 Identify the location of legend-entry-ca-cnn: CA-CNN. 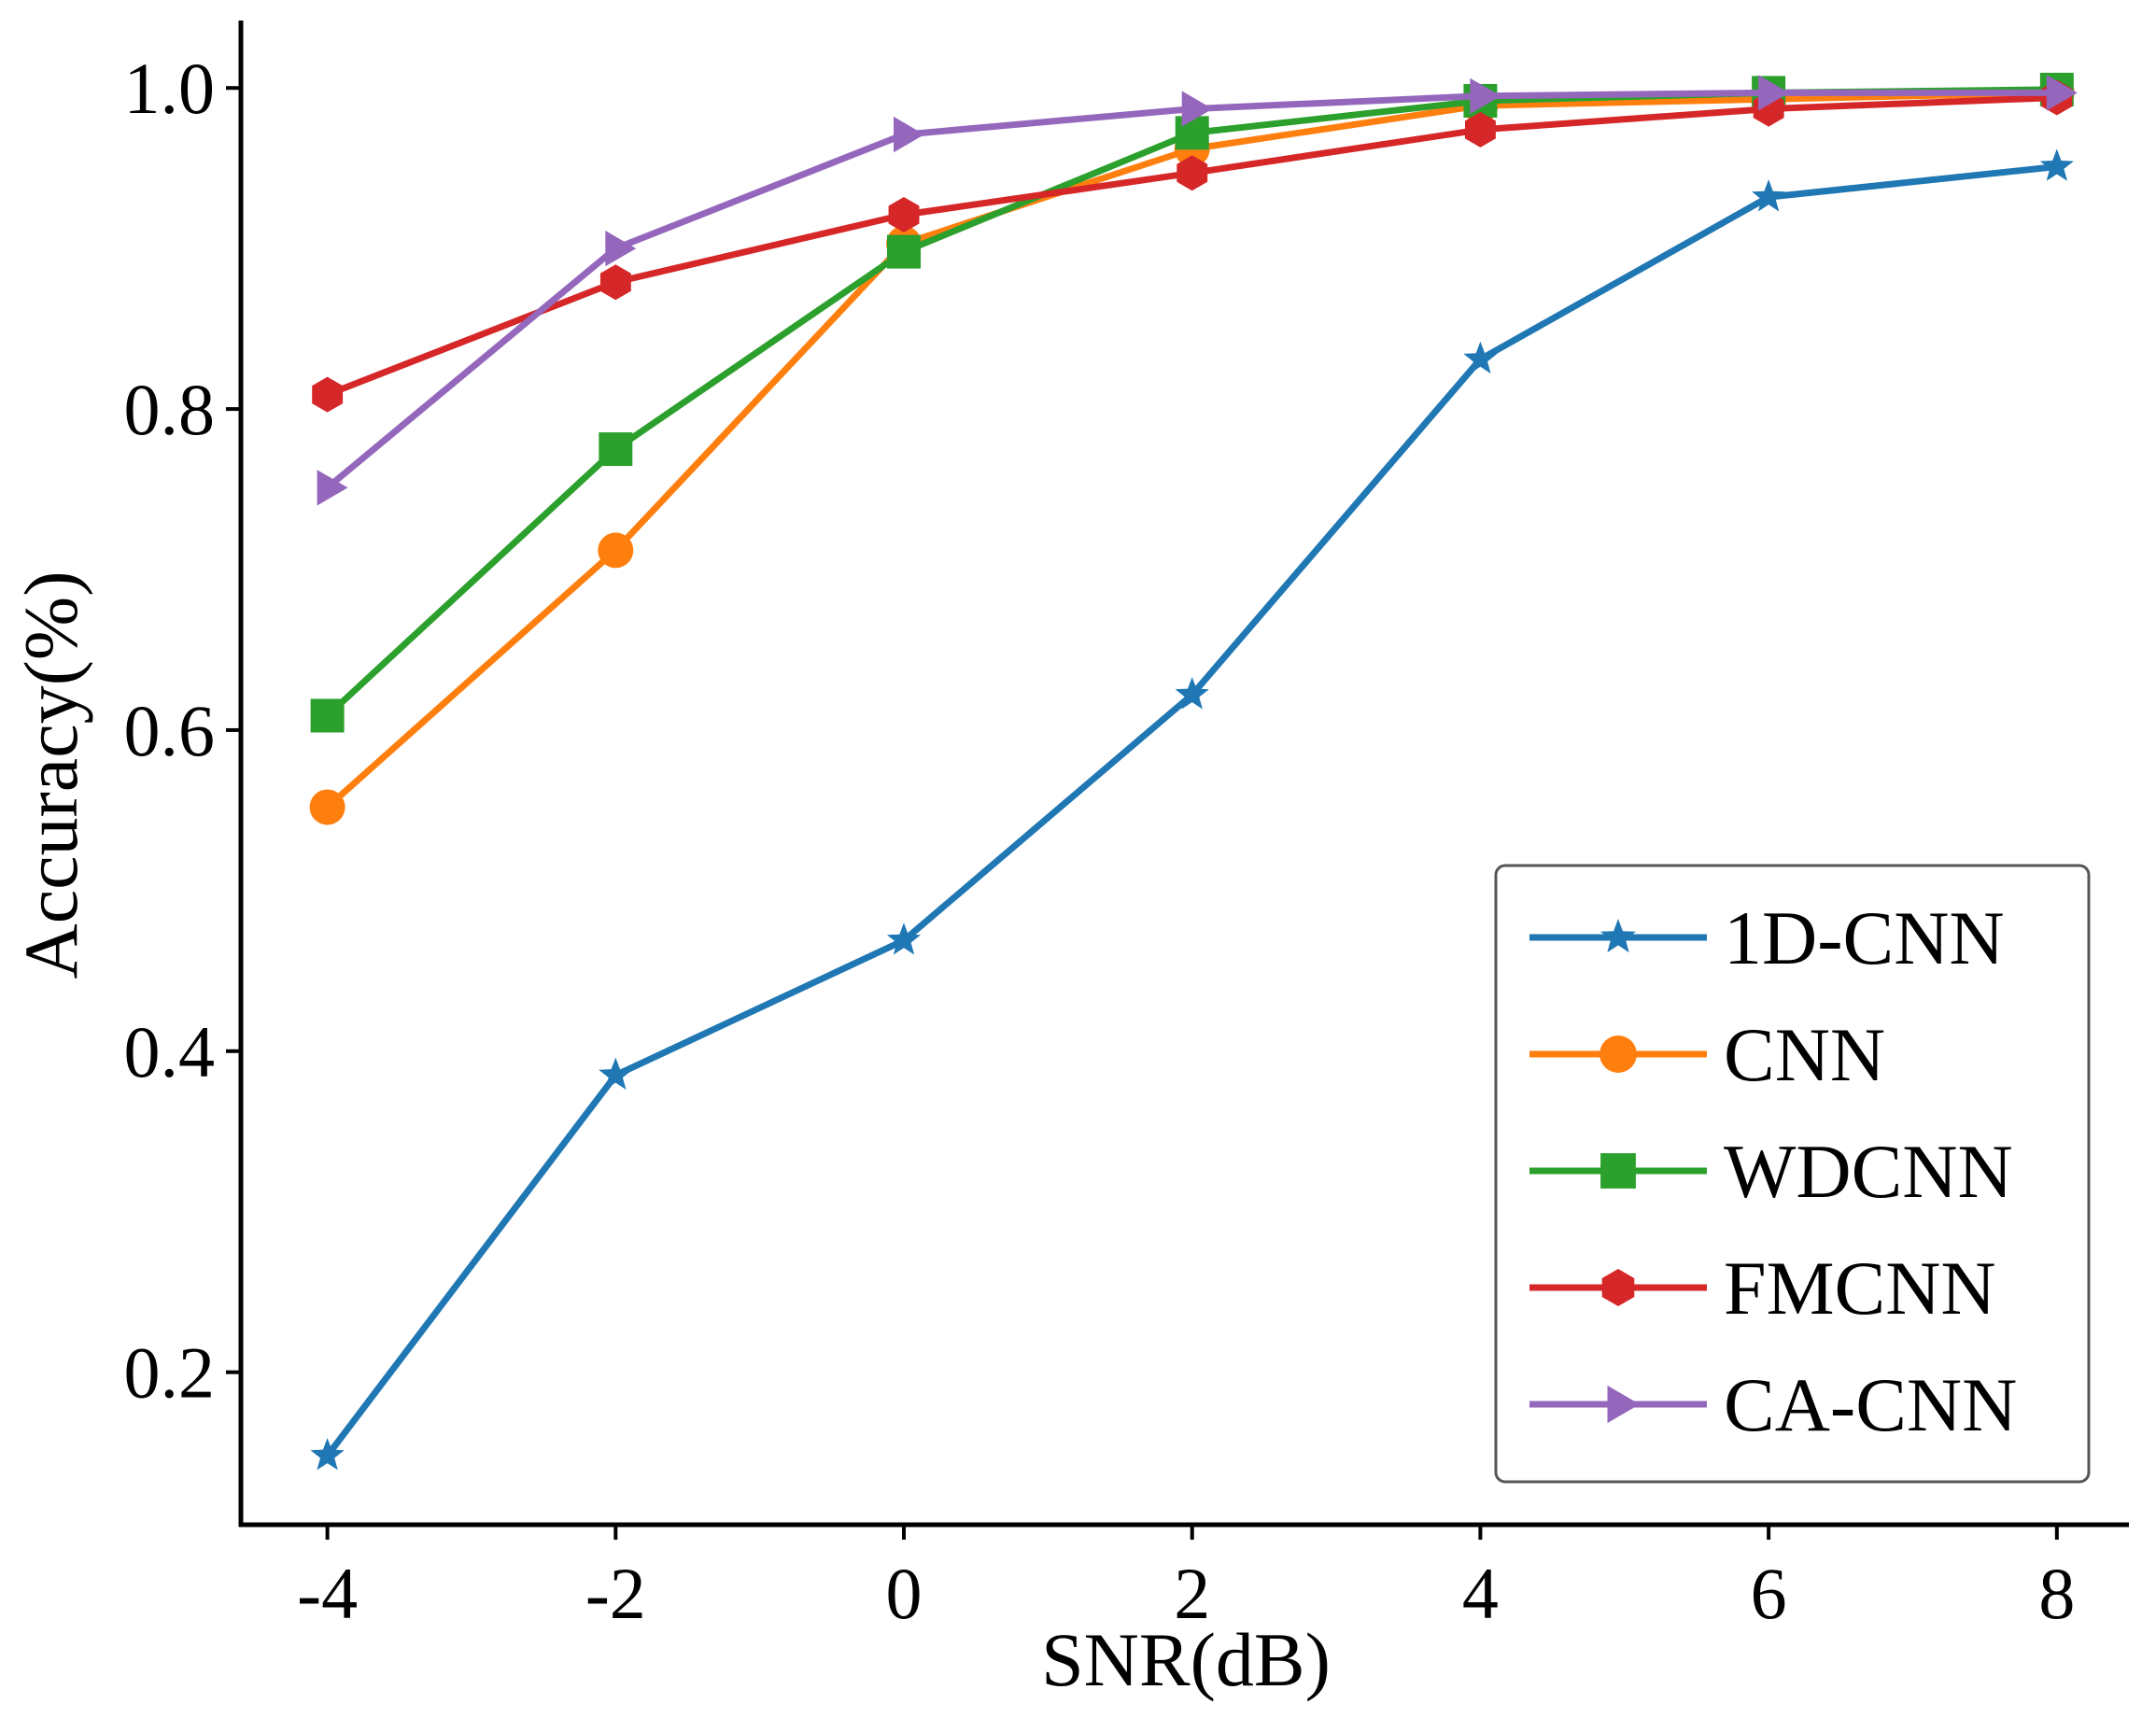
(1773, 1404).